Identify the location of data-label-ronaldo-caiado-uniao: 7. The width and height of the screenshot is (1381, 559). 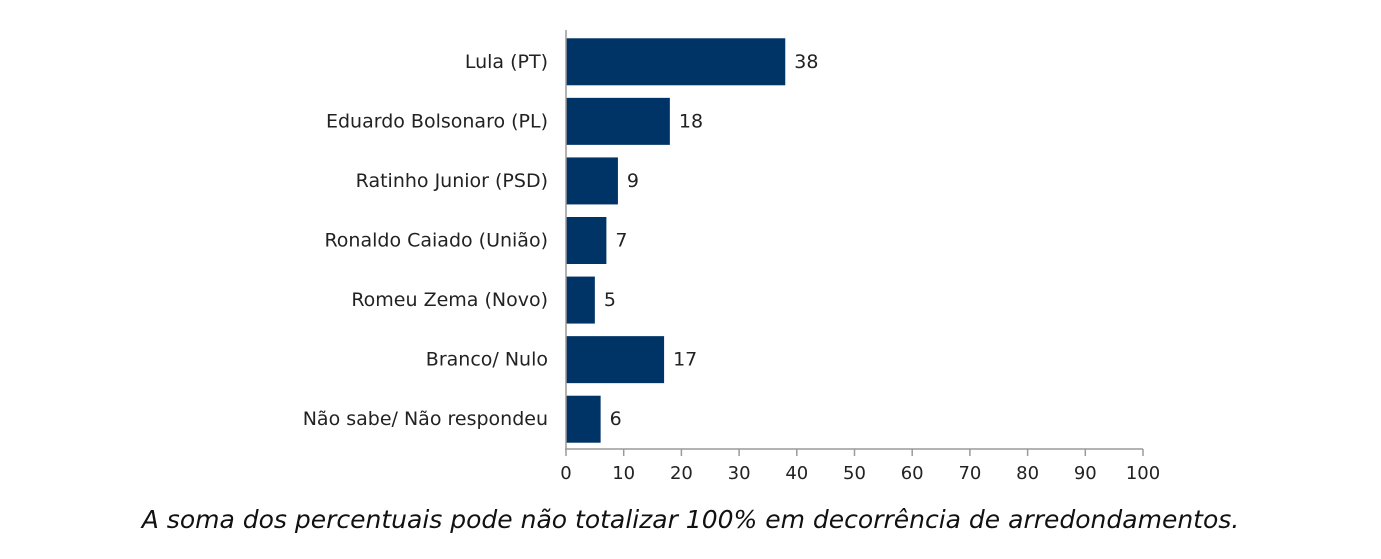
(621, 241).